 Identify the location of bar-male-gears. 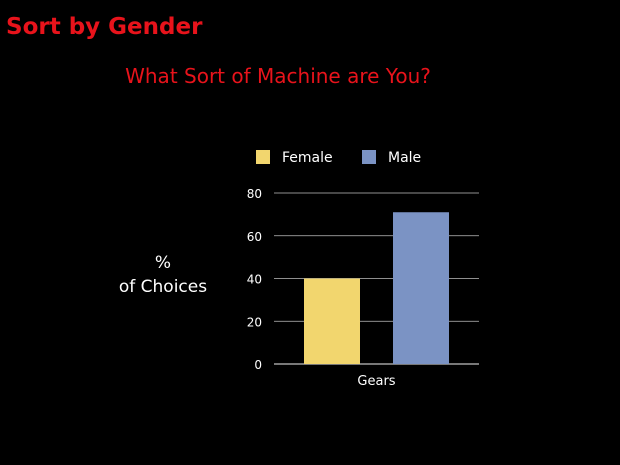
(421, 288).